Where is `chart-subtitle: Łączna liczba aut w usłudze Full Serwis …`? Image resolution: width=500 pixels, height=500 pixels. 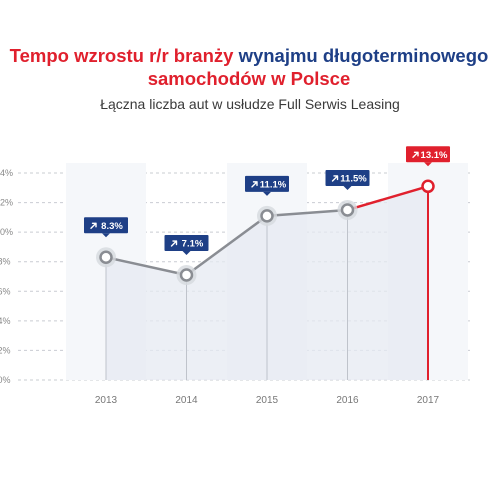
chart-subtitle: Łączna liczba aut w usłudze Full Serwis … is located at coordinates (250, 104).